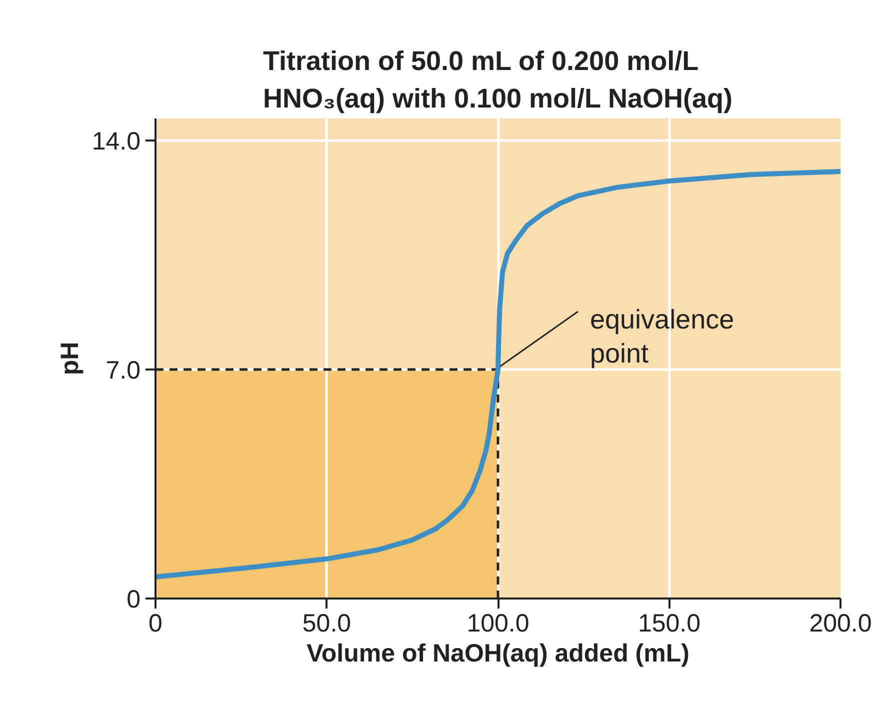  What do you see at coordinates (155, 624) in the screenshot?
I see `x-tick-label: 0` at bounding box center [155, 624].